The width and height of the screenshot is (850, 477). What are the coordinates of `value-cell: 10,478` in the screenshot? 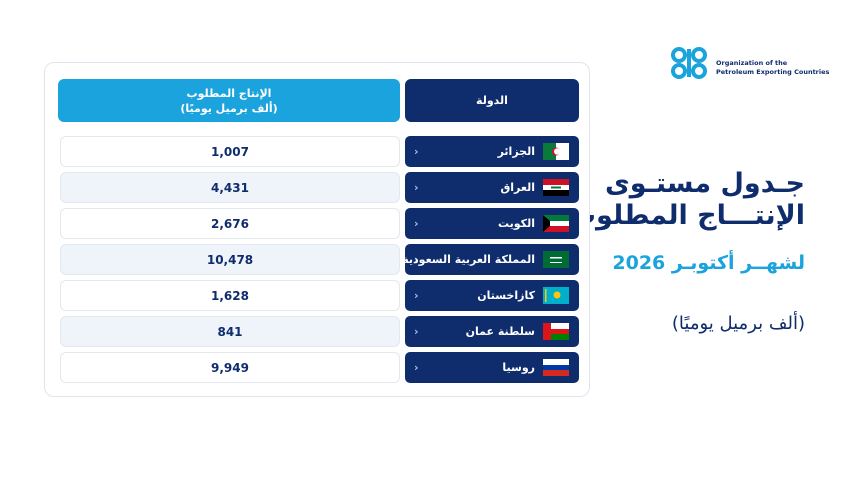 It's located at (230, 259).